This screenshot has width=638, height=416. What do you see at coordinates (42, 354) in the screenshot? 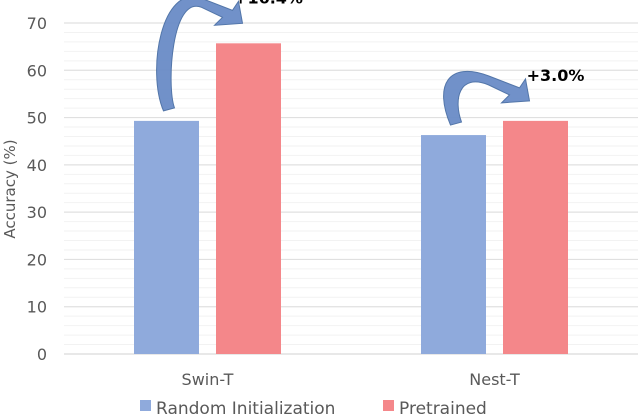
I see `y-tick-label: 0` at bounding box center [42, 354].